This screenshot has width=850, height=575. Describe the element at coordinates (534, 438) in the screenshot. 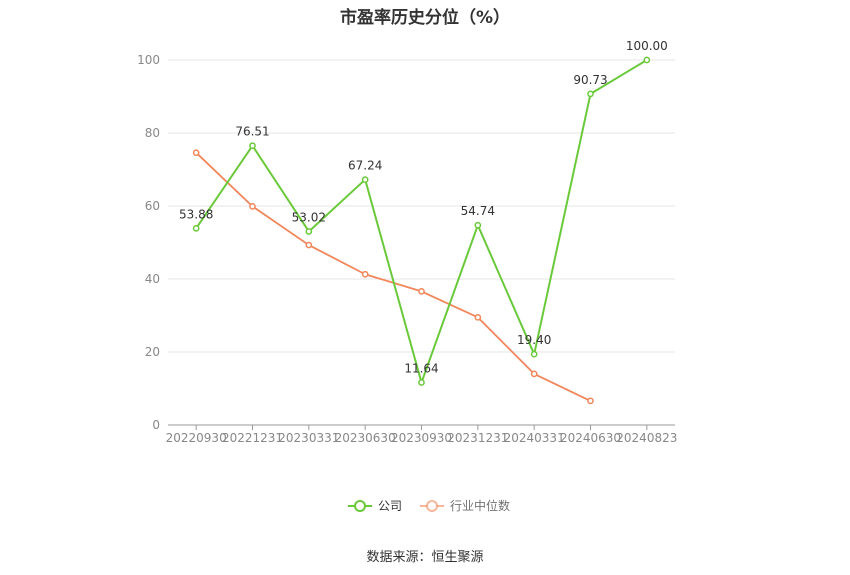

I see `x-tick-label: 20240331` at that location.